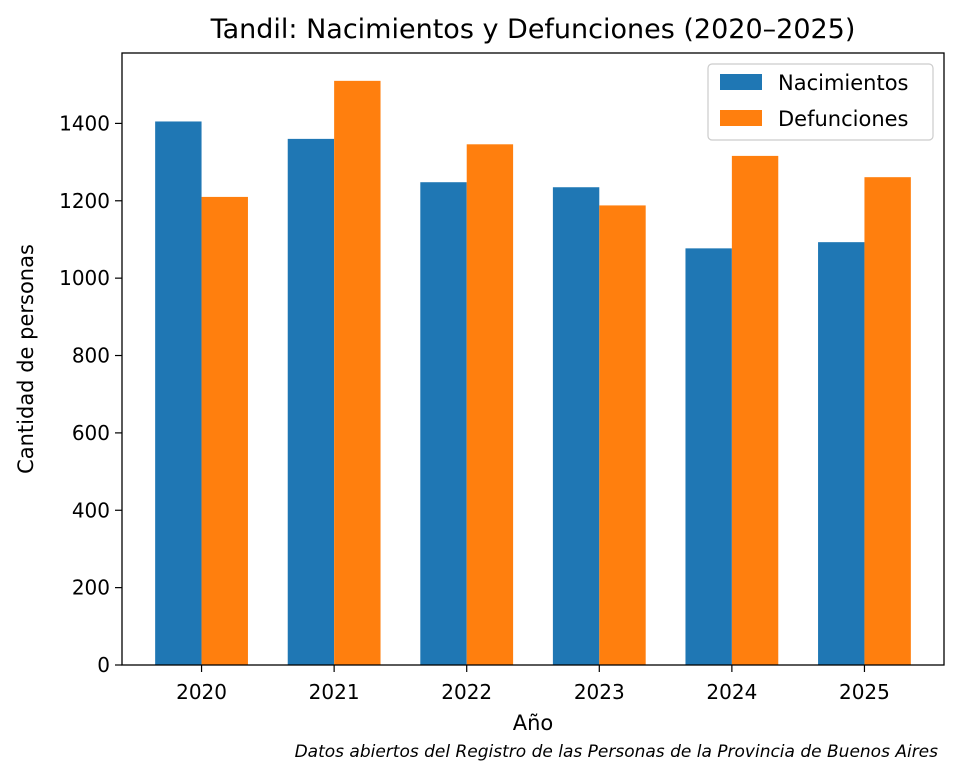  Describe the element at coordinates (357, 373) in the screenshot. I see `bar-defunciones-2021` at that location.